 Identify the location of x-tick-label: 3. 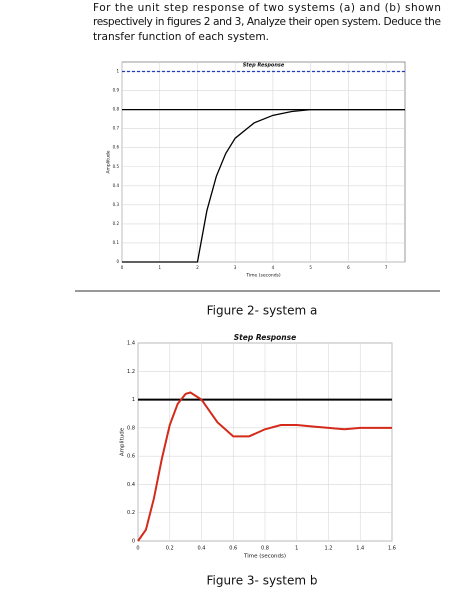
(235, 267).